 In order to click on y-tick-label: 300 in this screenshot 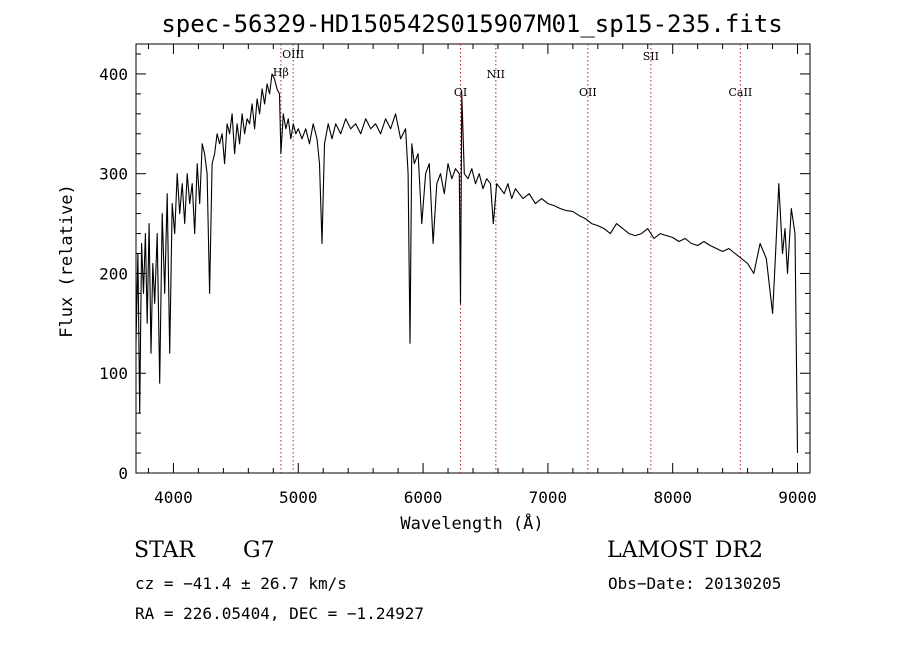, I will do `click(113, 174)`.